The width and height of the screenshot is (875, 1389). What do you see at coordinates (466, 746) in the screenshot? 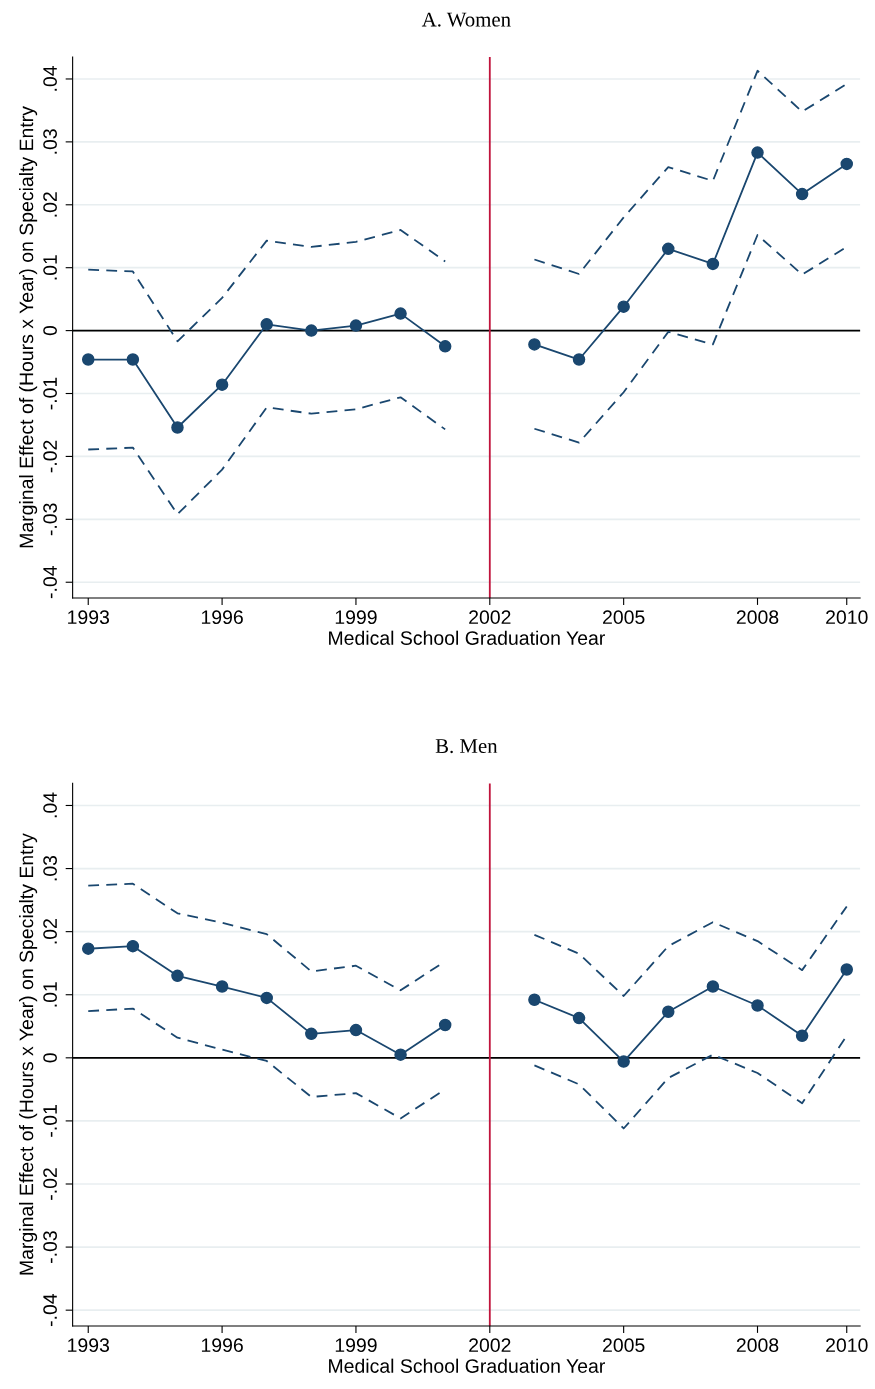
I see `chart-title: B. Men` at bounding box center [466, 746].